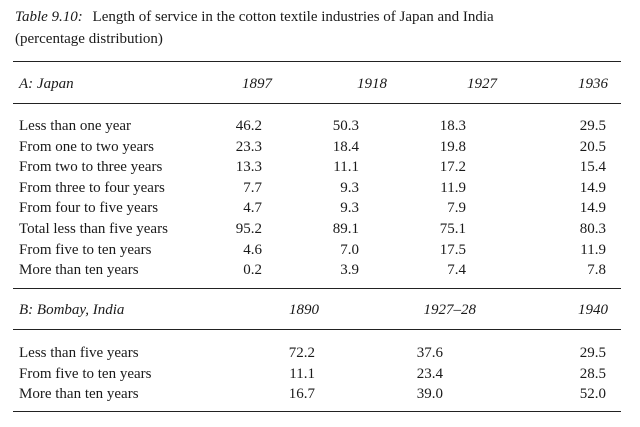 Image resolution: width=640 pixels, height=427 pixels. Describe the element at coordinates (452, 146) in the screenshot. I see `cell-value: 19.8` at that location.